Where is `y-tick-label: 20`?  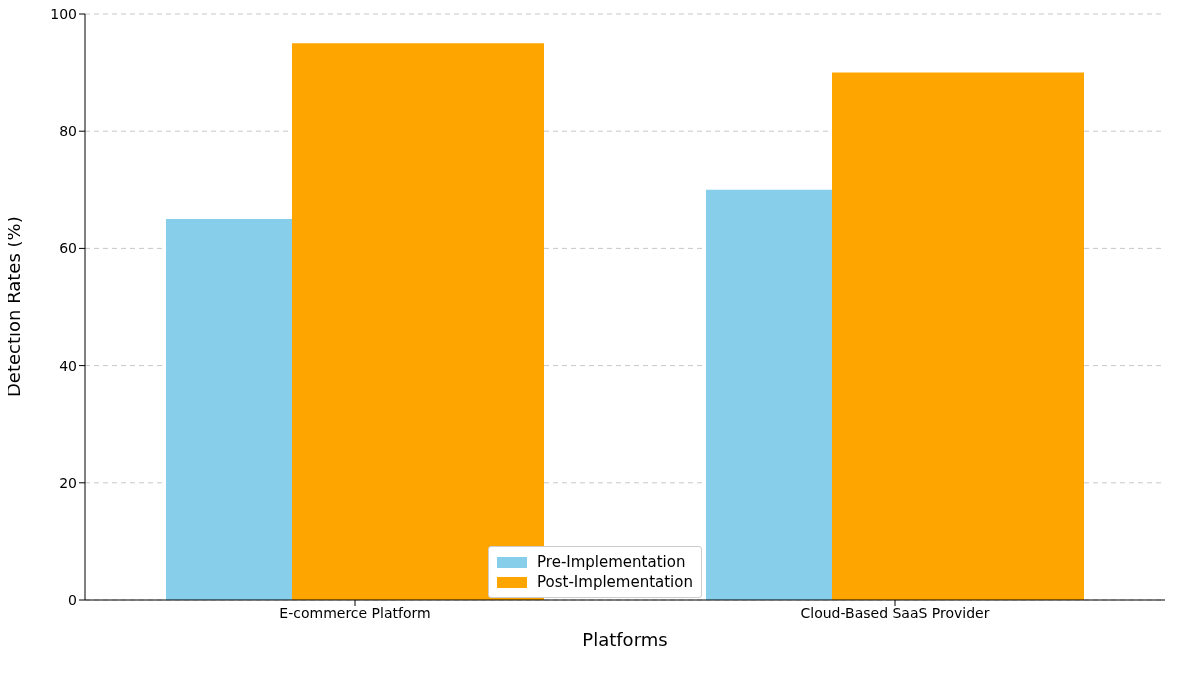
y-tick-label: 20 is located at coordinates (68, 482).